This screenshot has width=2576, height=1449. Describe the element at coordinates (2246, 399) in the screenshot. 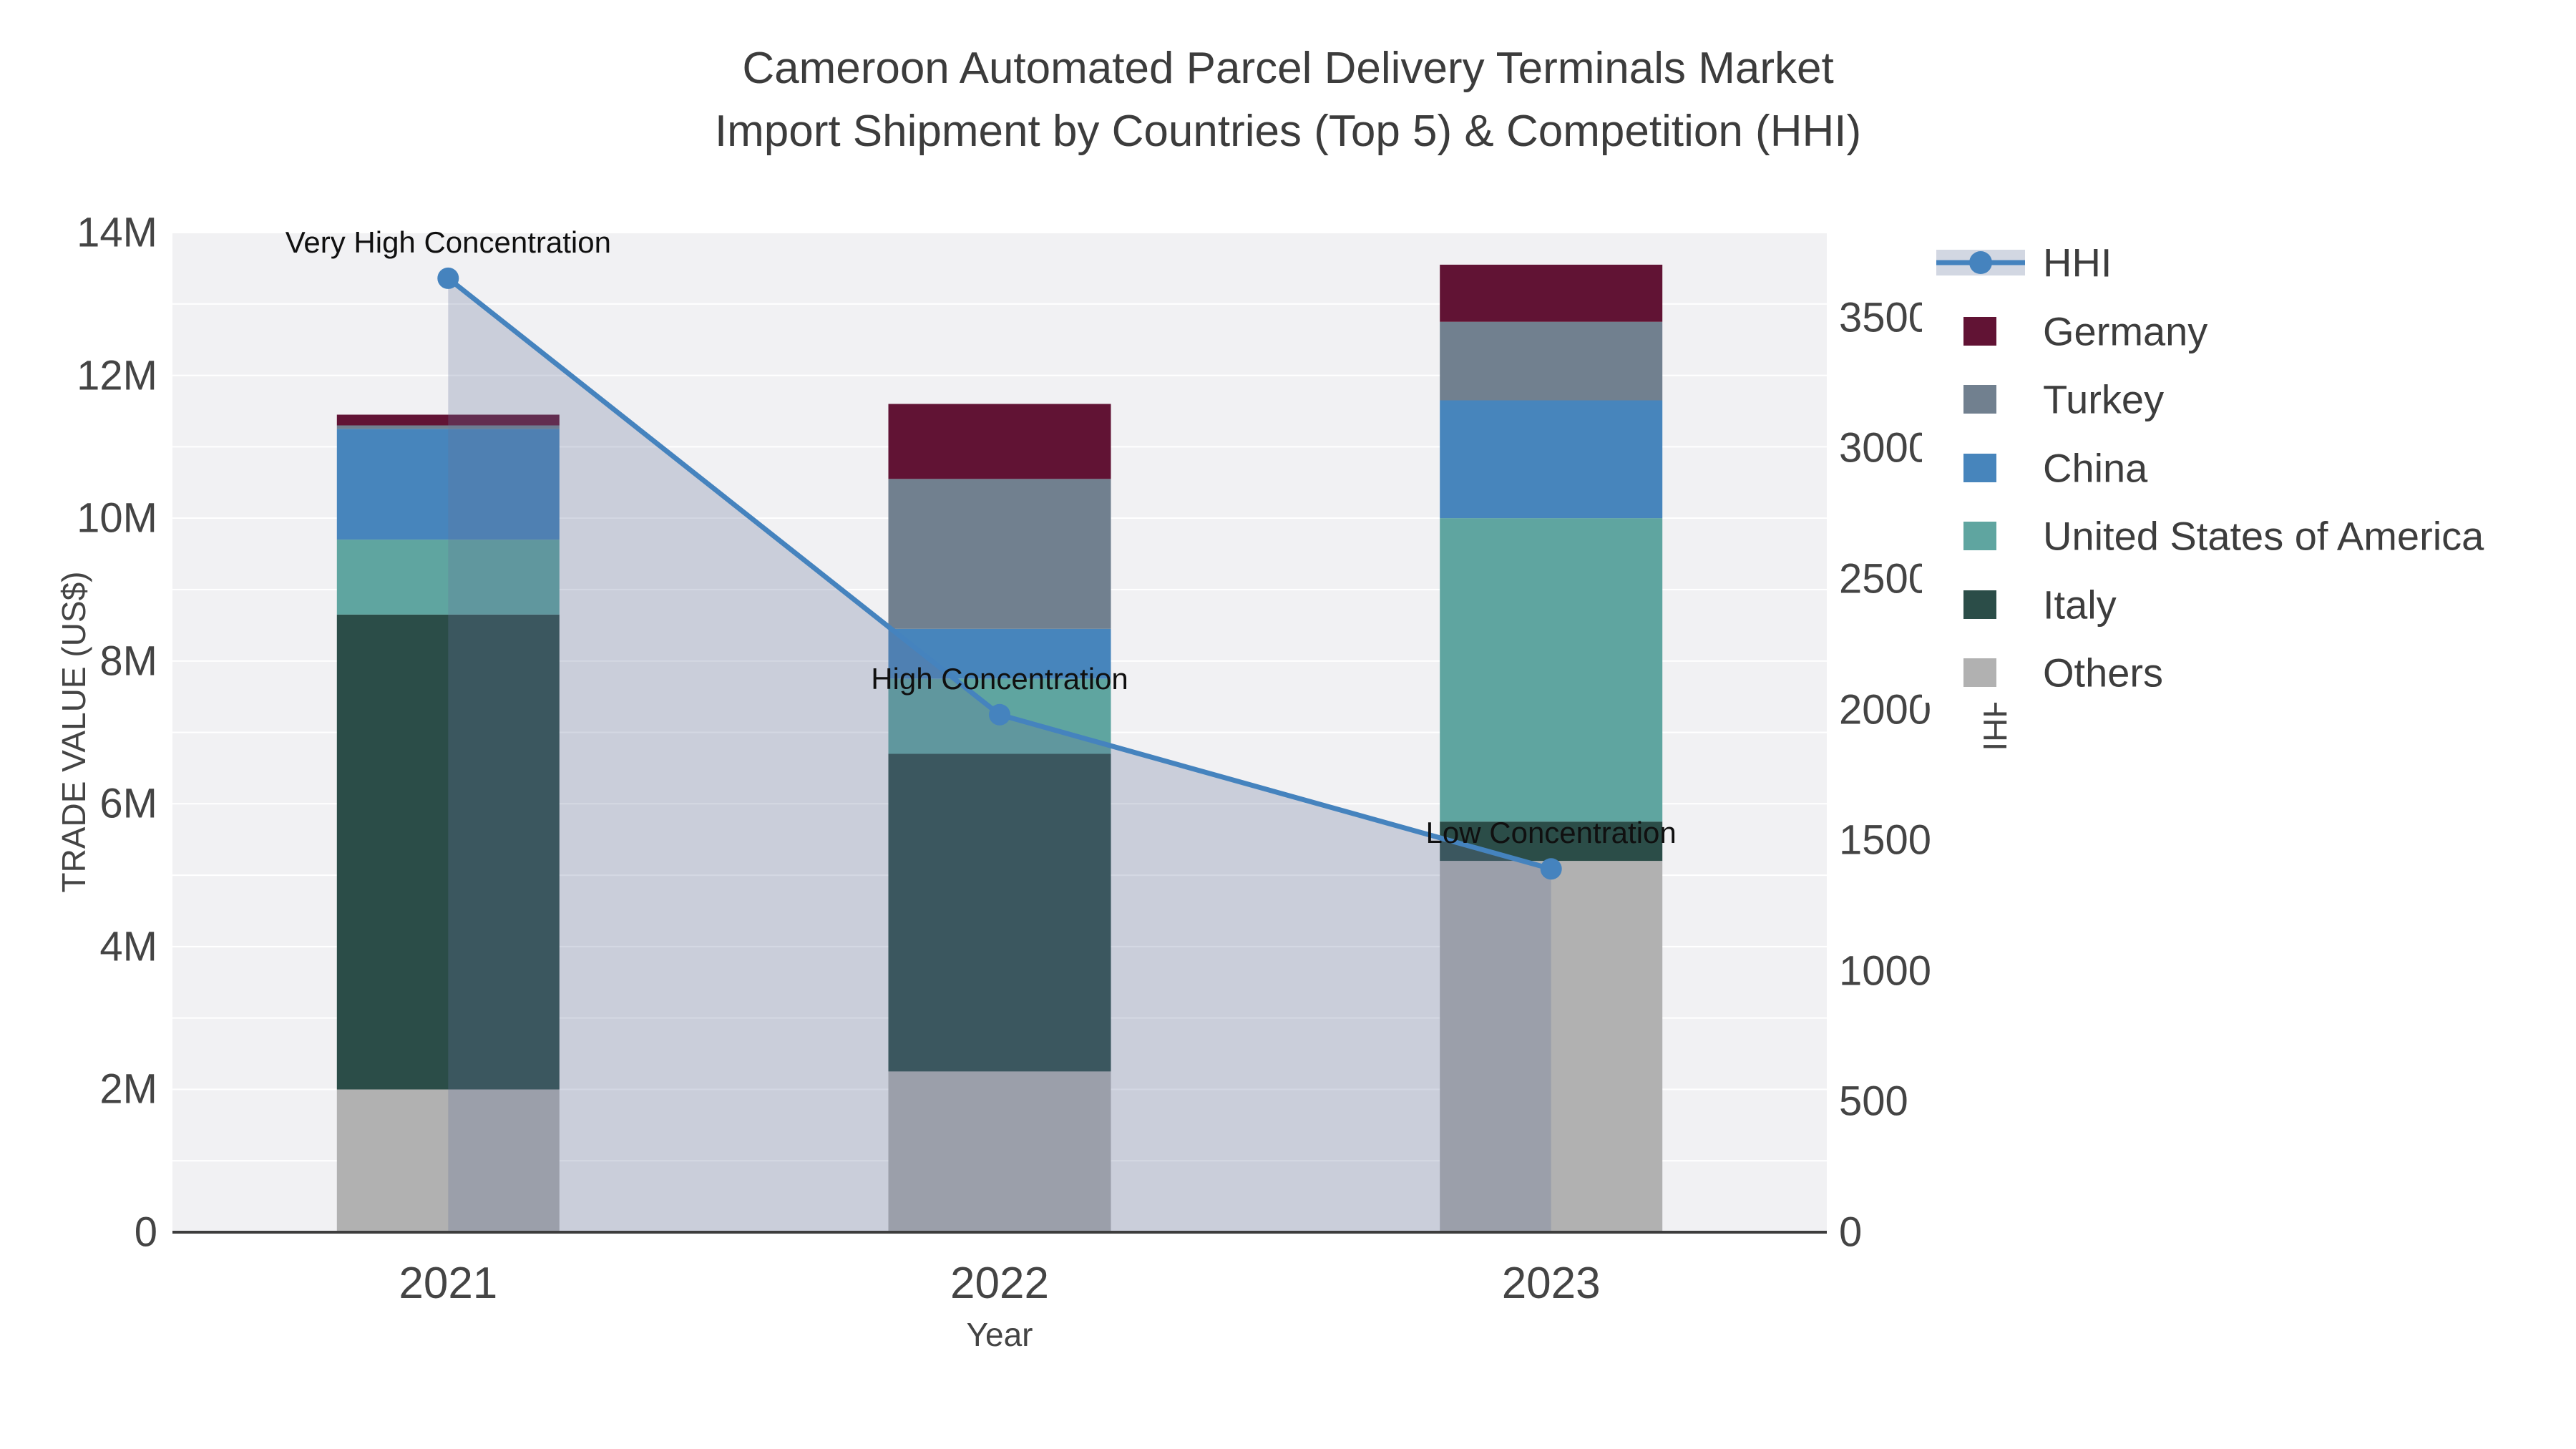

I see `legend-item-turkey: Turkey` at that location.